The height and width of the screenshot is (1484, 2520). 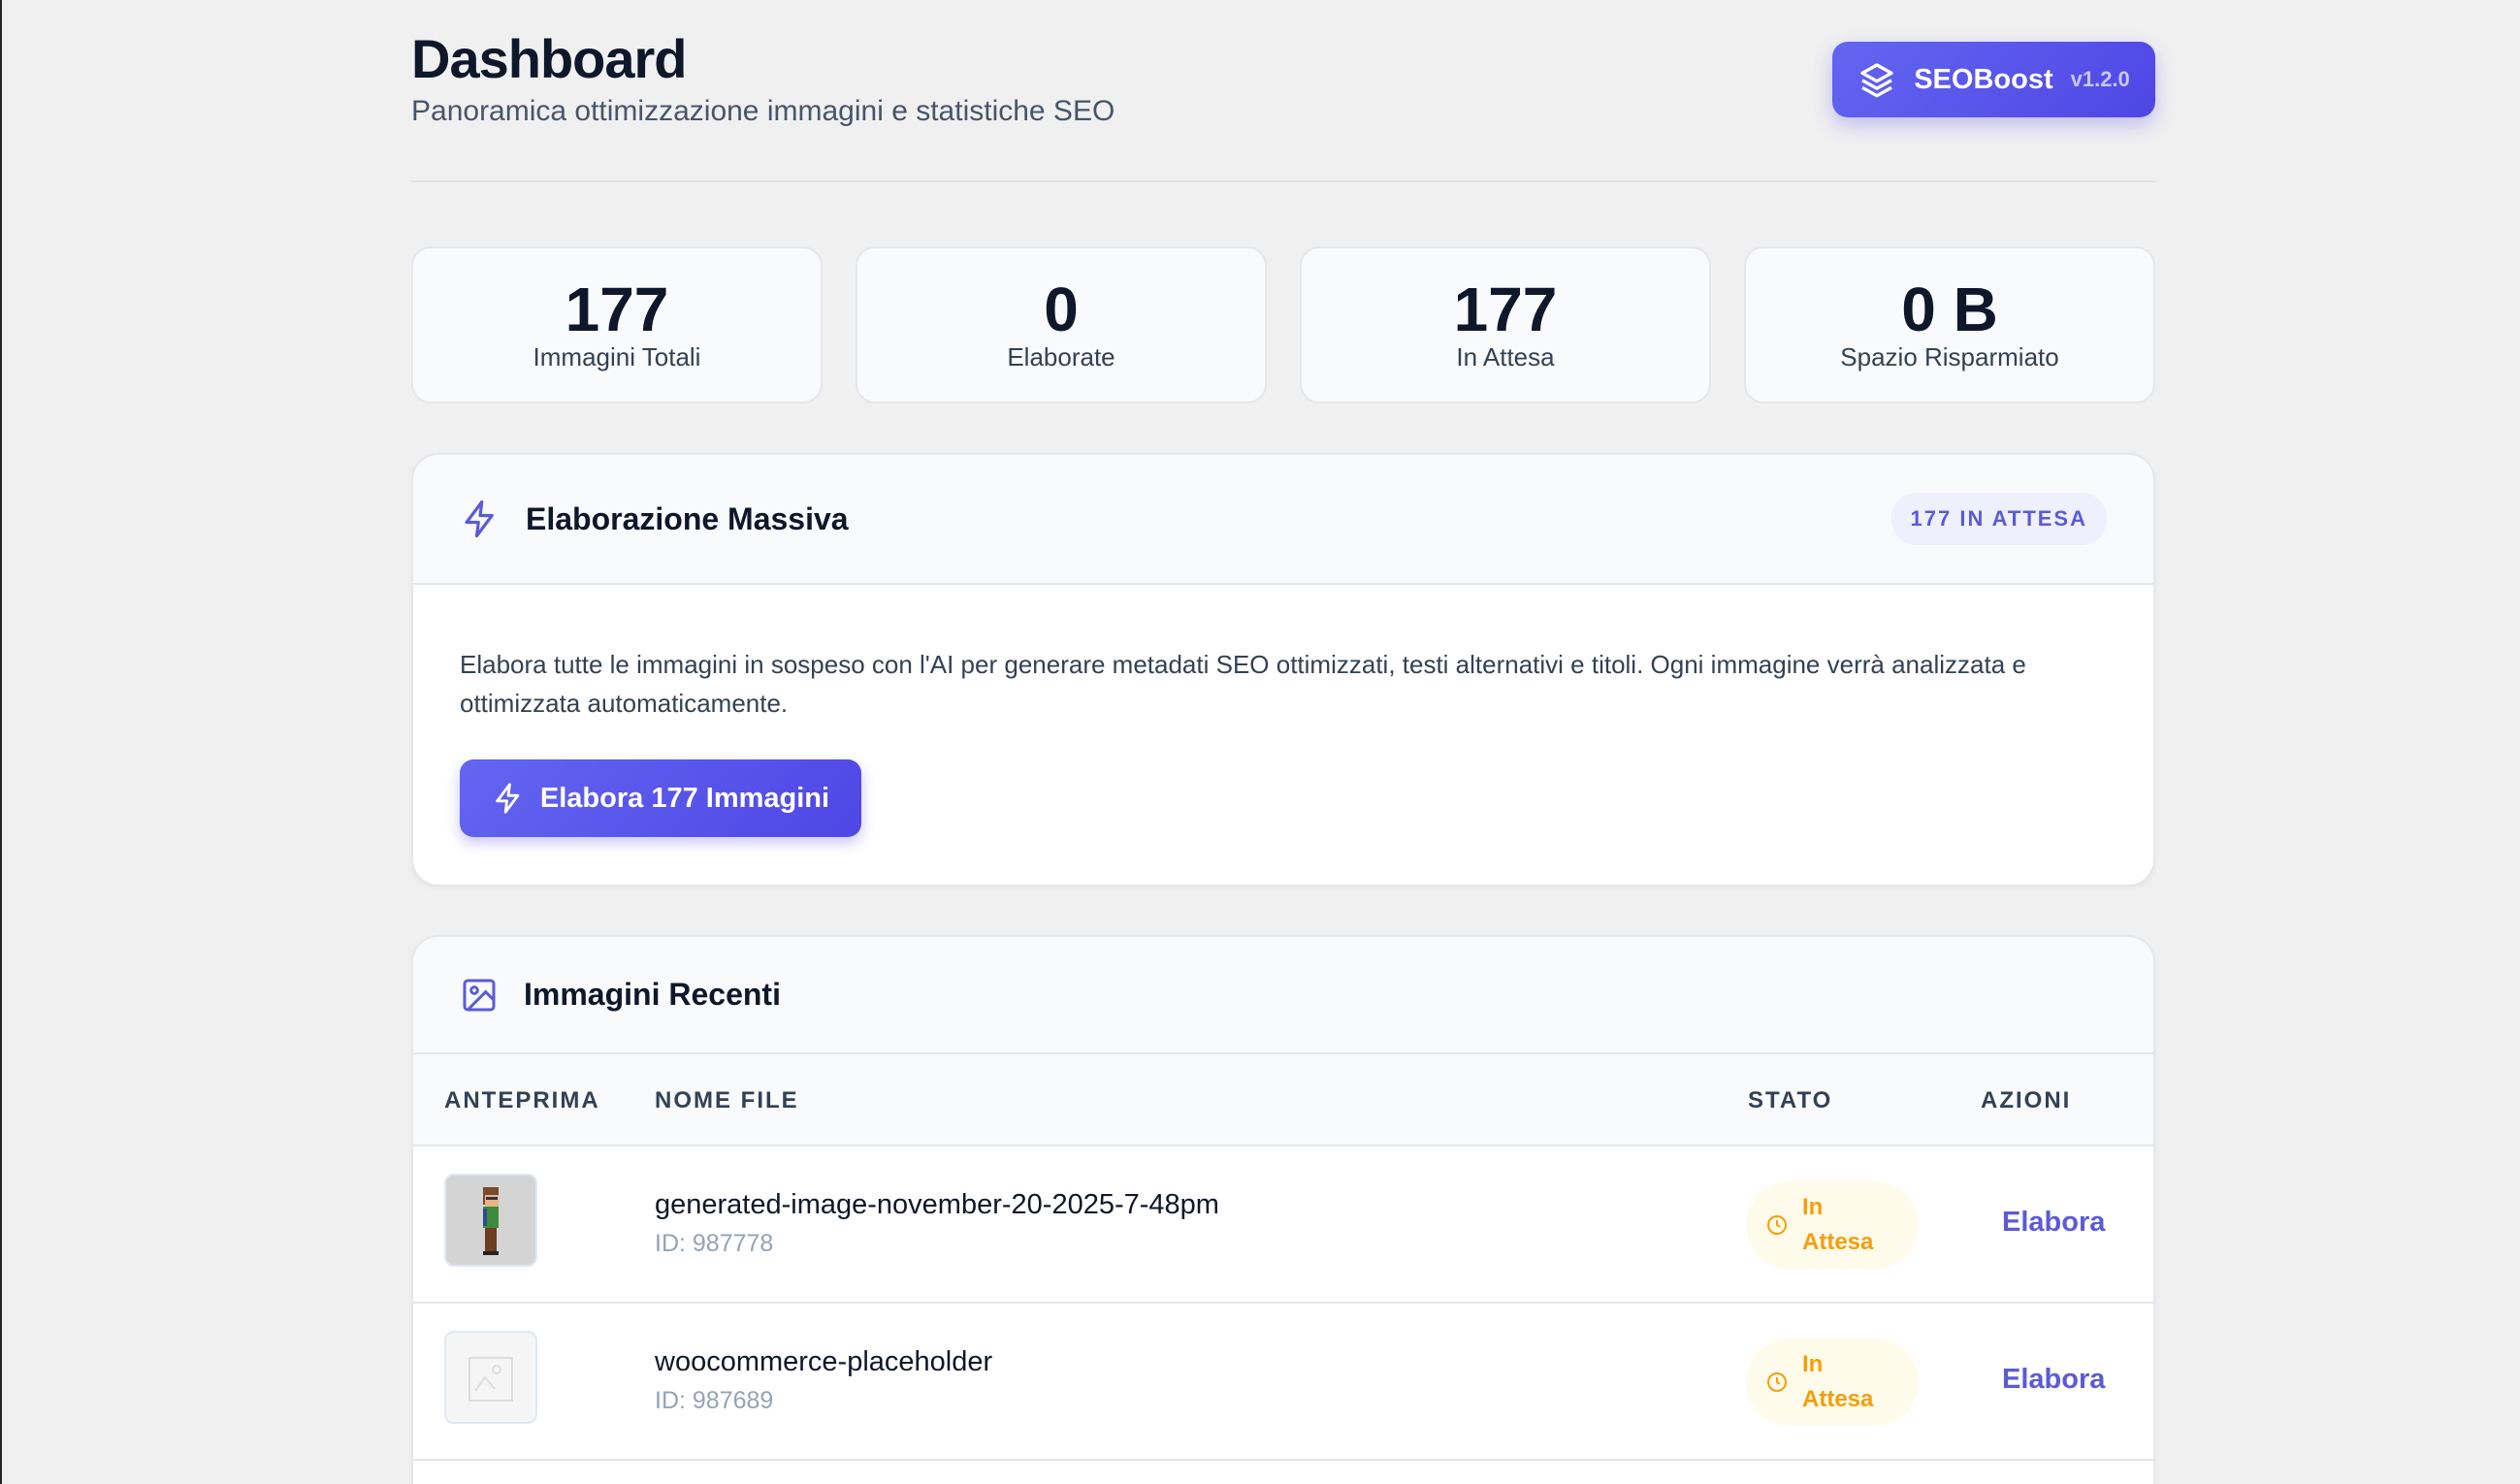 I want to click on stat-label: Spazio Risparmiato, so click(x=1949, y=356).